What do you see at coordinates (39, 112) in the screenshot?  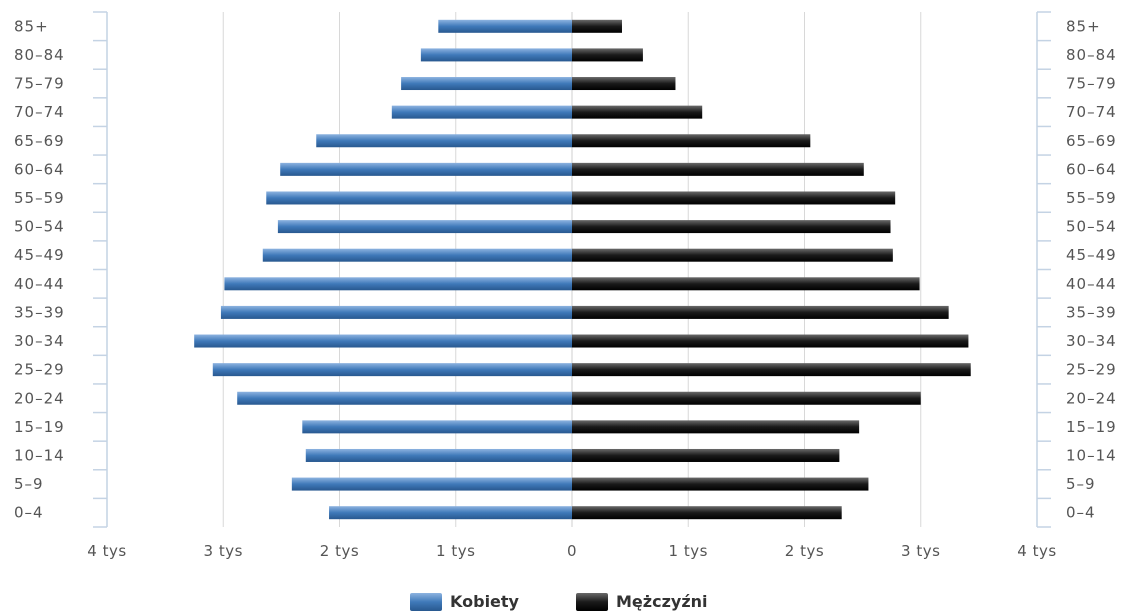 I see `category-label-left: 70–74` at bounding box center [39, 112].